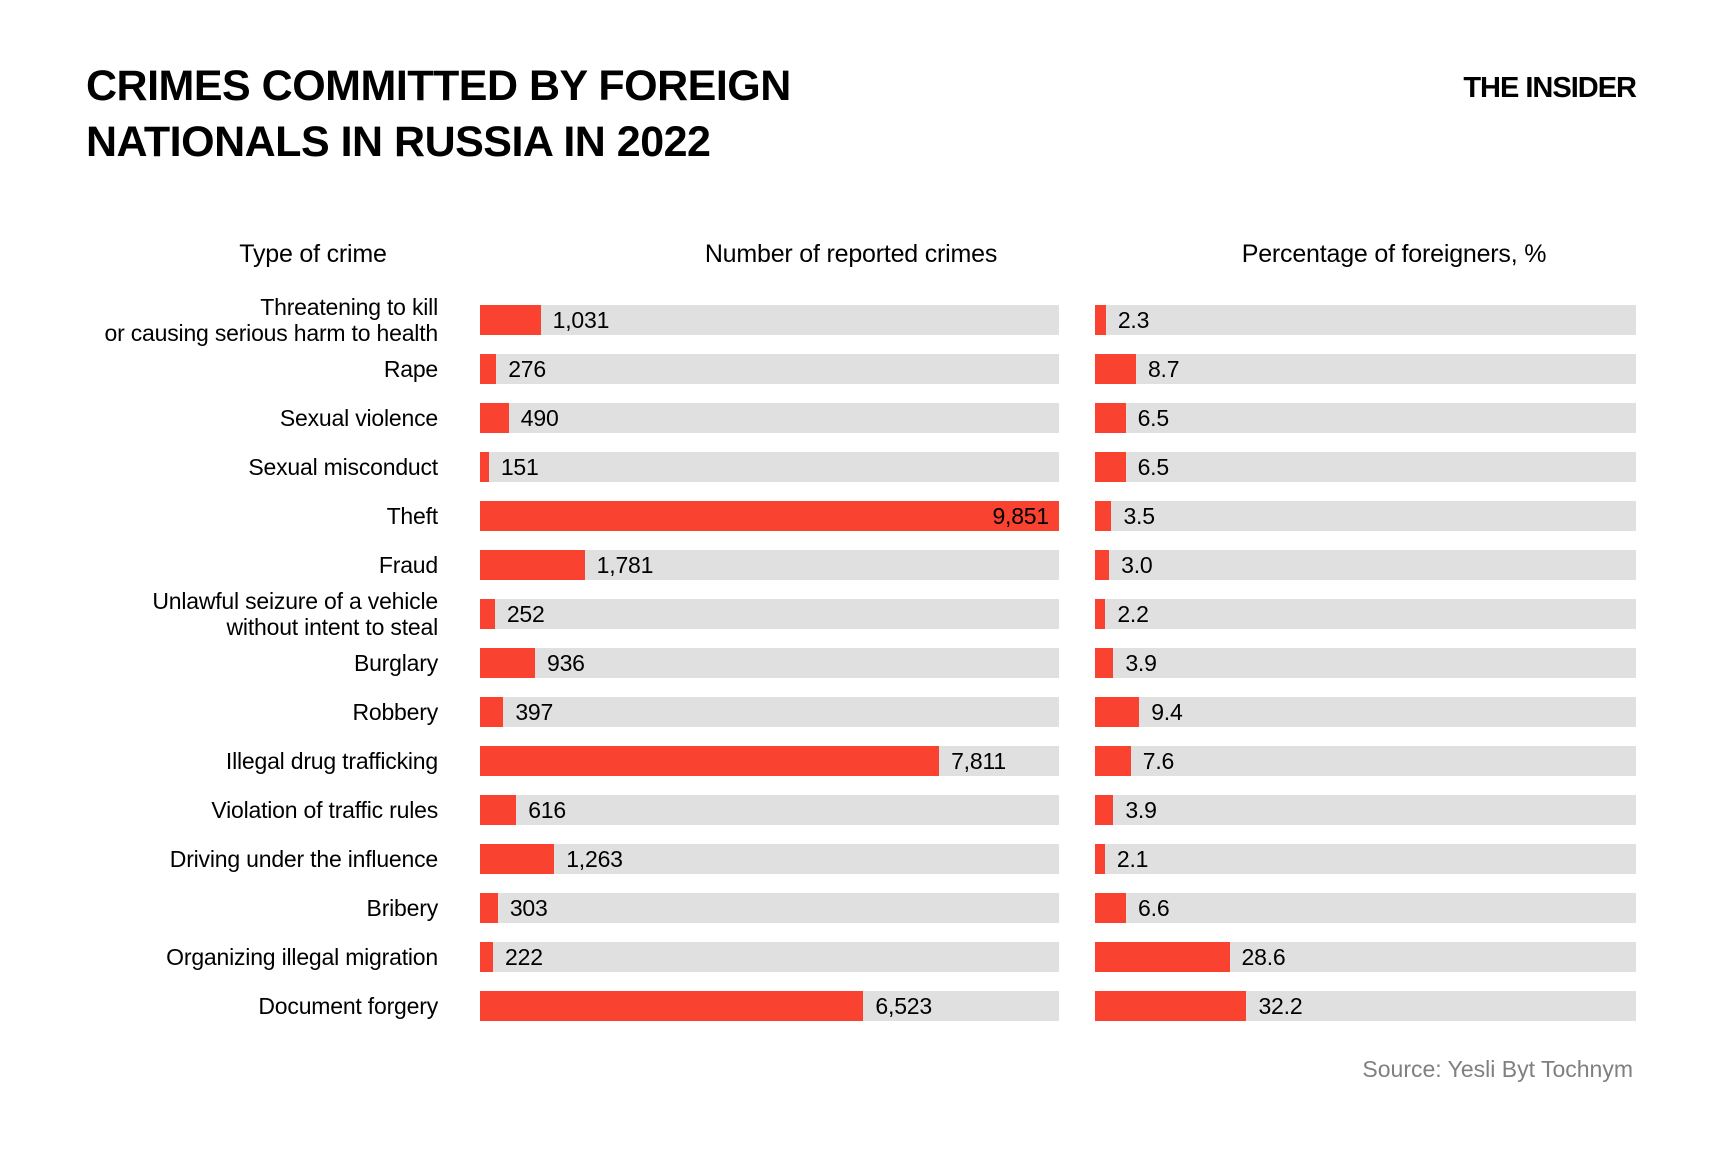 Image resolution: width=1732 pixels, height=1155 pixels. What do you see at coordinates (1365, 320) in the screenshot?
I see `percent-track: 2.3` at bounding box center [1365, 320].